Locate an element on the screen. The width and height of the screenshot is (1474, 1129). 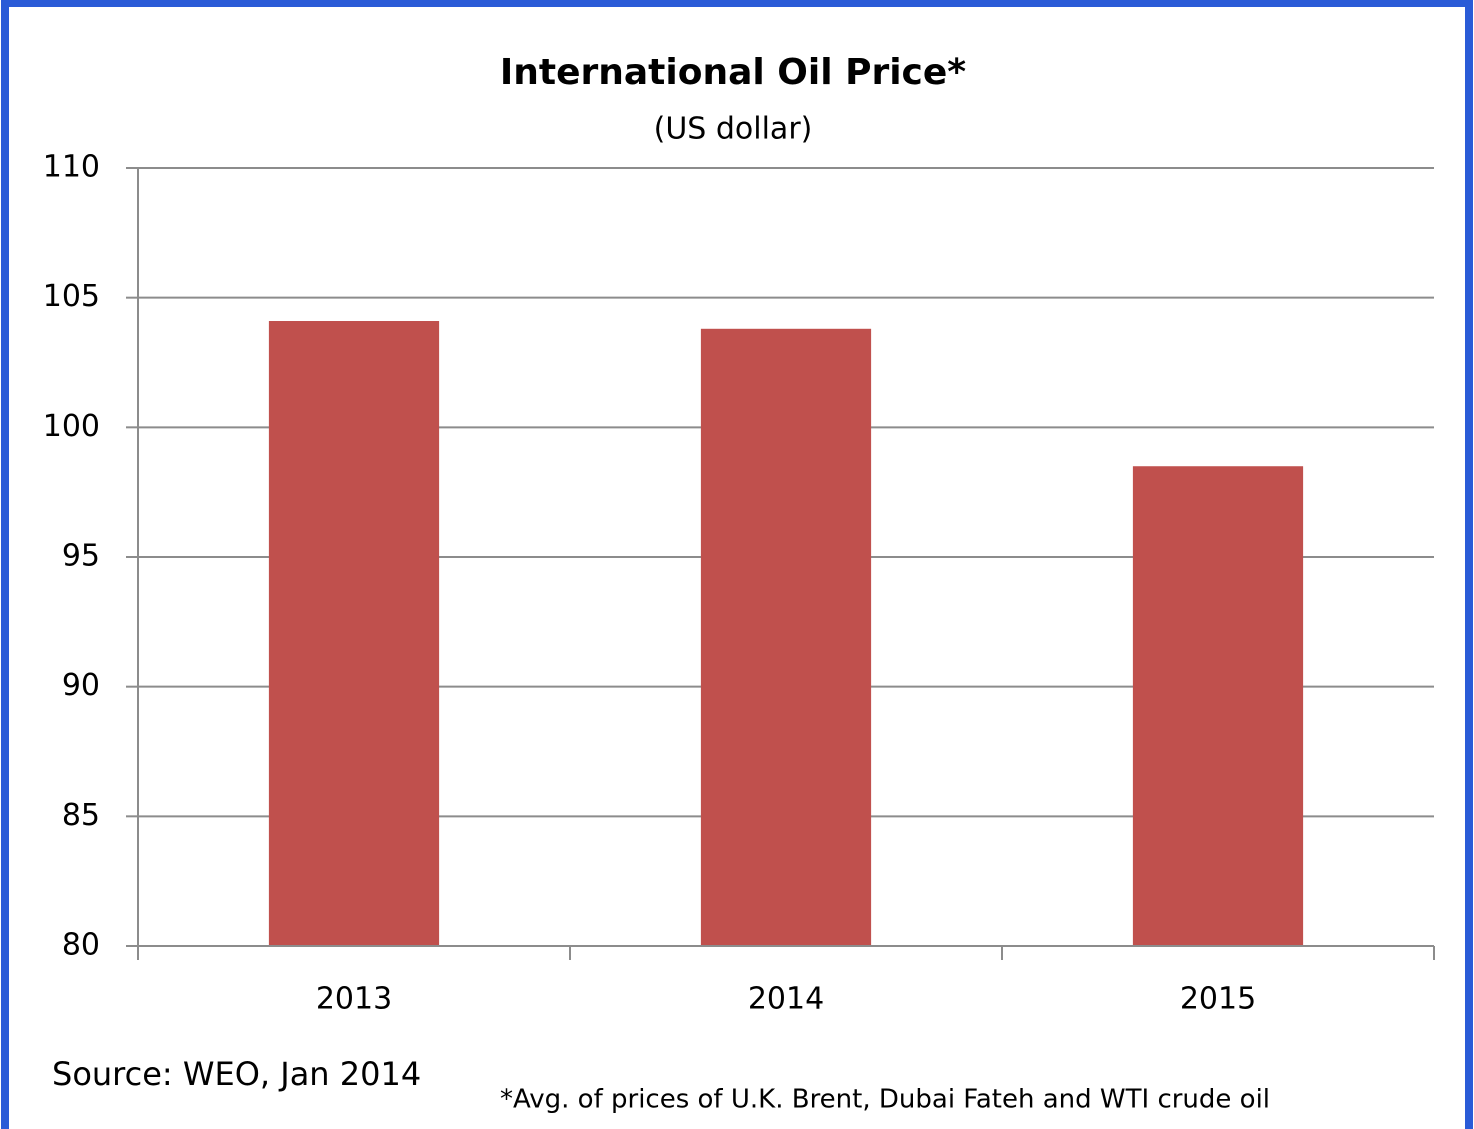
y-tick-label: 85 is located at coordinates (81, 815).